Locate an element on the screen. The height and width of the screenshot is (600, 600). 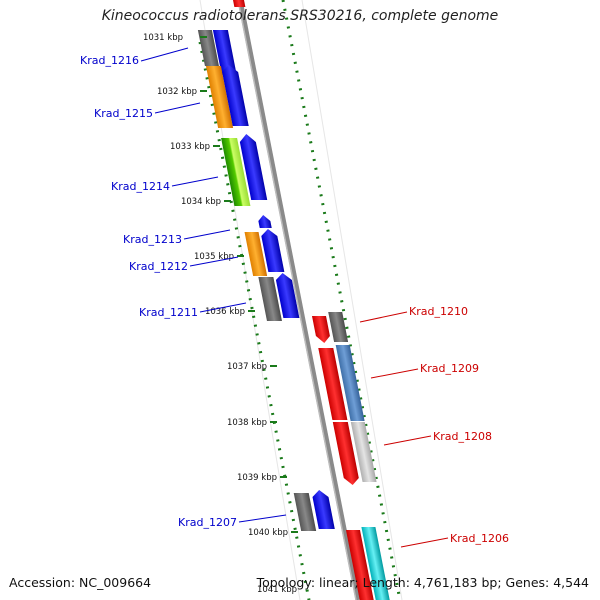
label-krad-1213: Krad_1213 is located at coordinates (177, 237).